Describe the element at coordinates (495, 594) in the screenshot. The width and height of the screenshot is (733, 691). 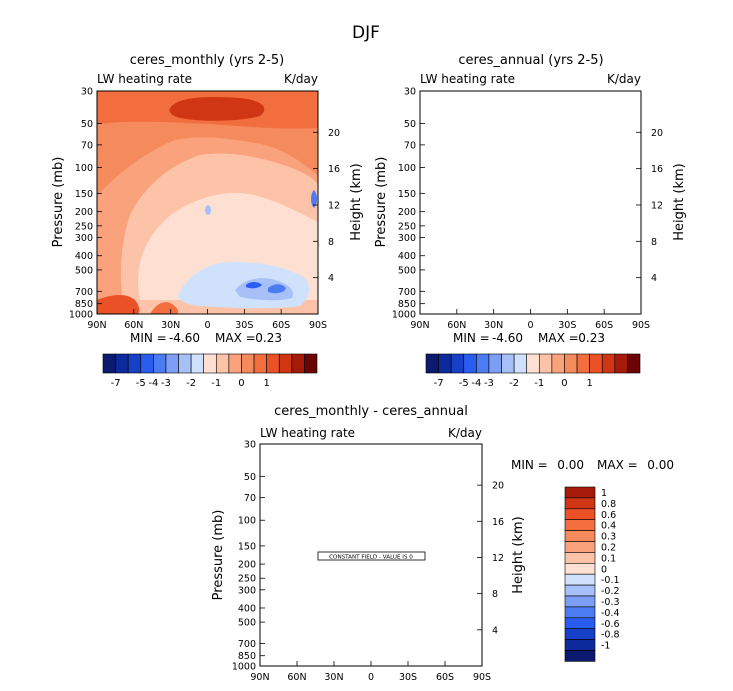
I see `y2-tick-label: 8` at that location.